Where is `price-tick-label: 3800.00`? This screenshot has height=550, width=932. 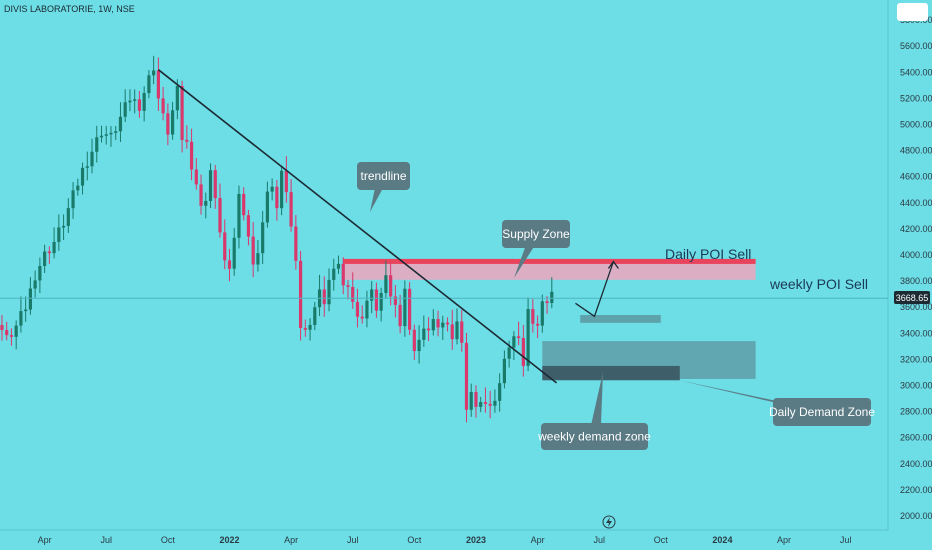
price-tick-label: 3800.00 is located at coordinates (916, 281).